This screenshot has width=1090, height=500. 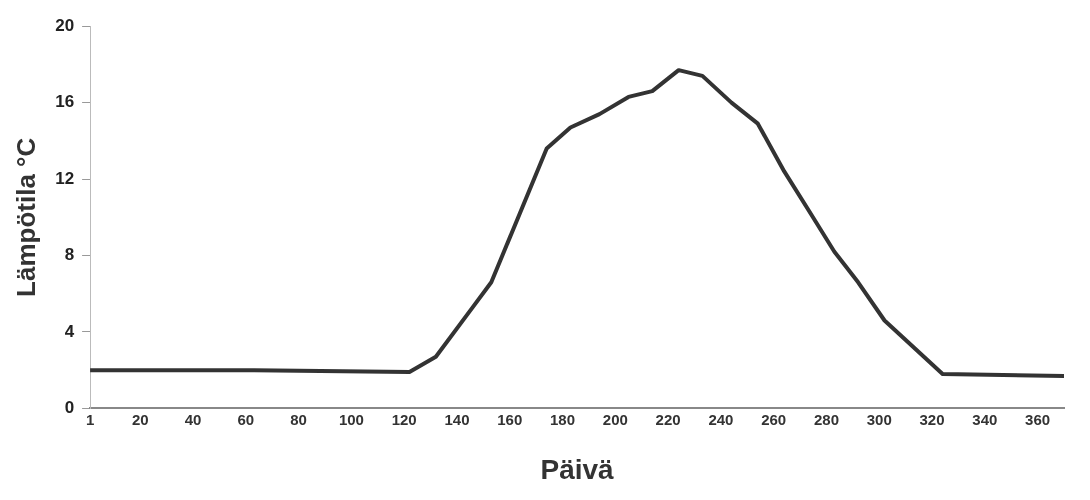 I want to click on x-tick-label: 100, so click(x=351, y=419).